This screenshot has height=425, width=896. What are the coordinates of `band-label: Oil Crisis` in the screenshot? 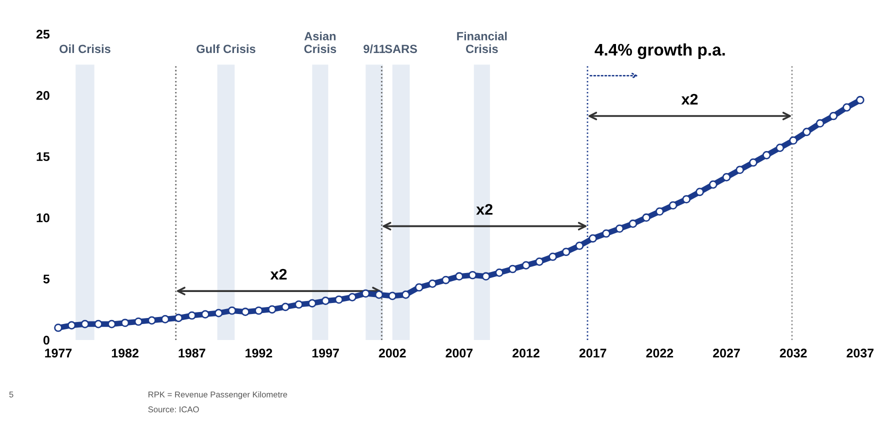 It's located at (85, 49).